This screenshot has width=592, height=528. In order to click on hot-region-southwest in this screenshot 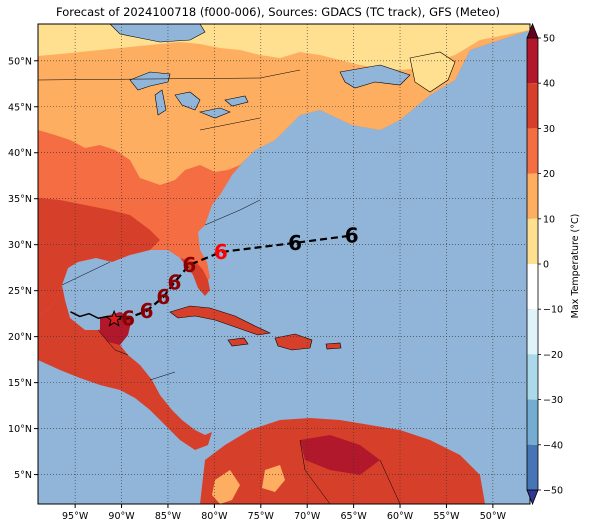, I will do `click(99, 256)`.